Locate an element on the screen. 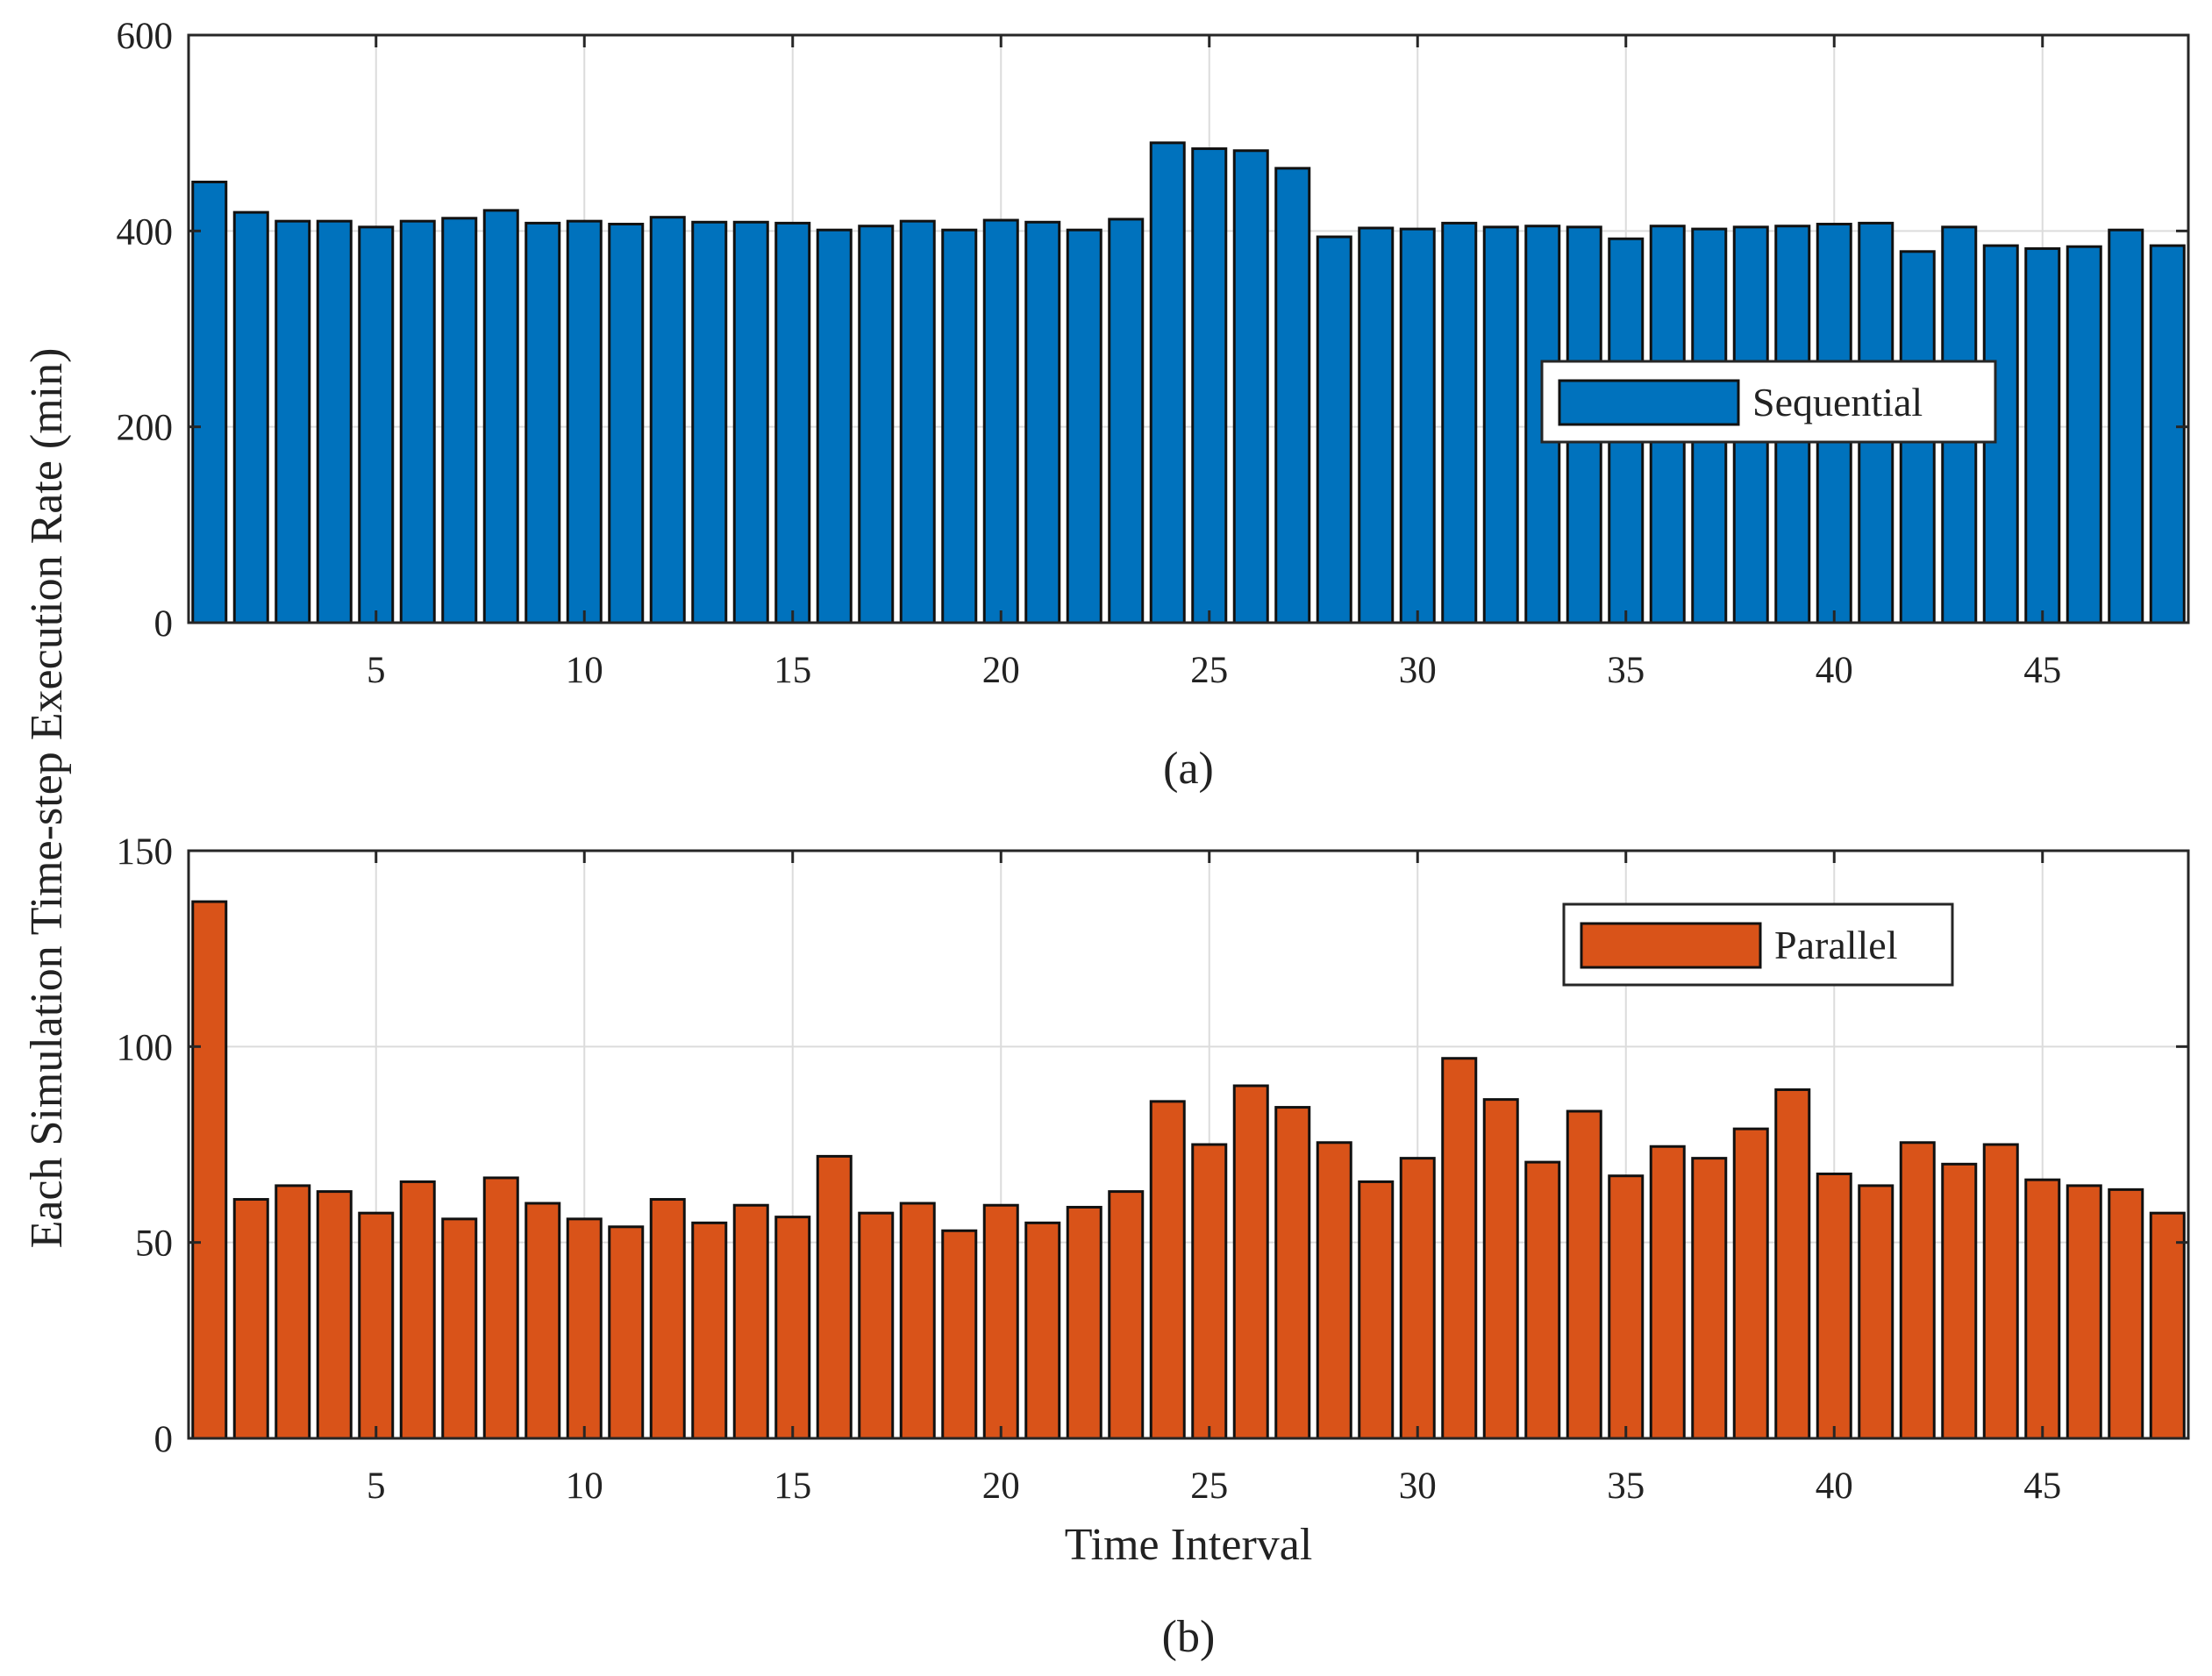 The image size is (2212, 1676). x-tick-label: 30 is located at coordinates (1418, 1486).